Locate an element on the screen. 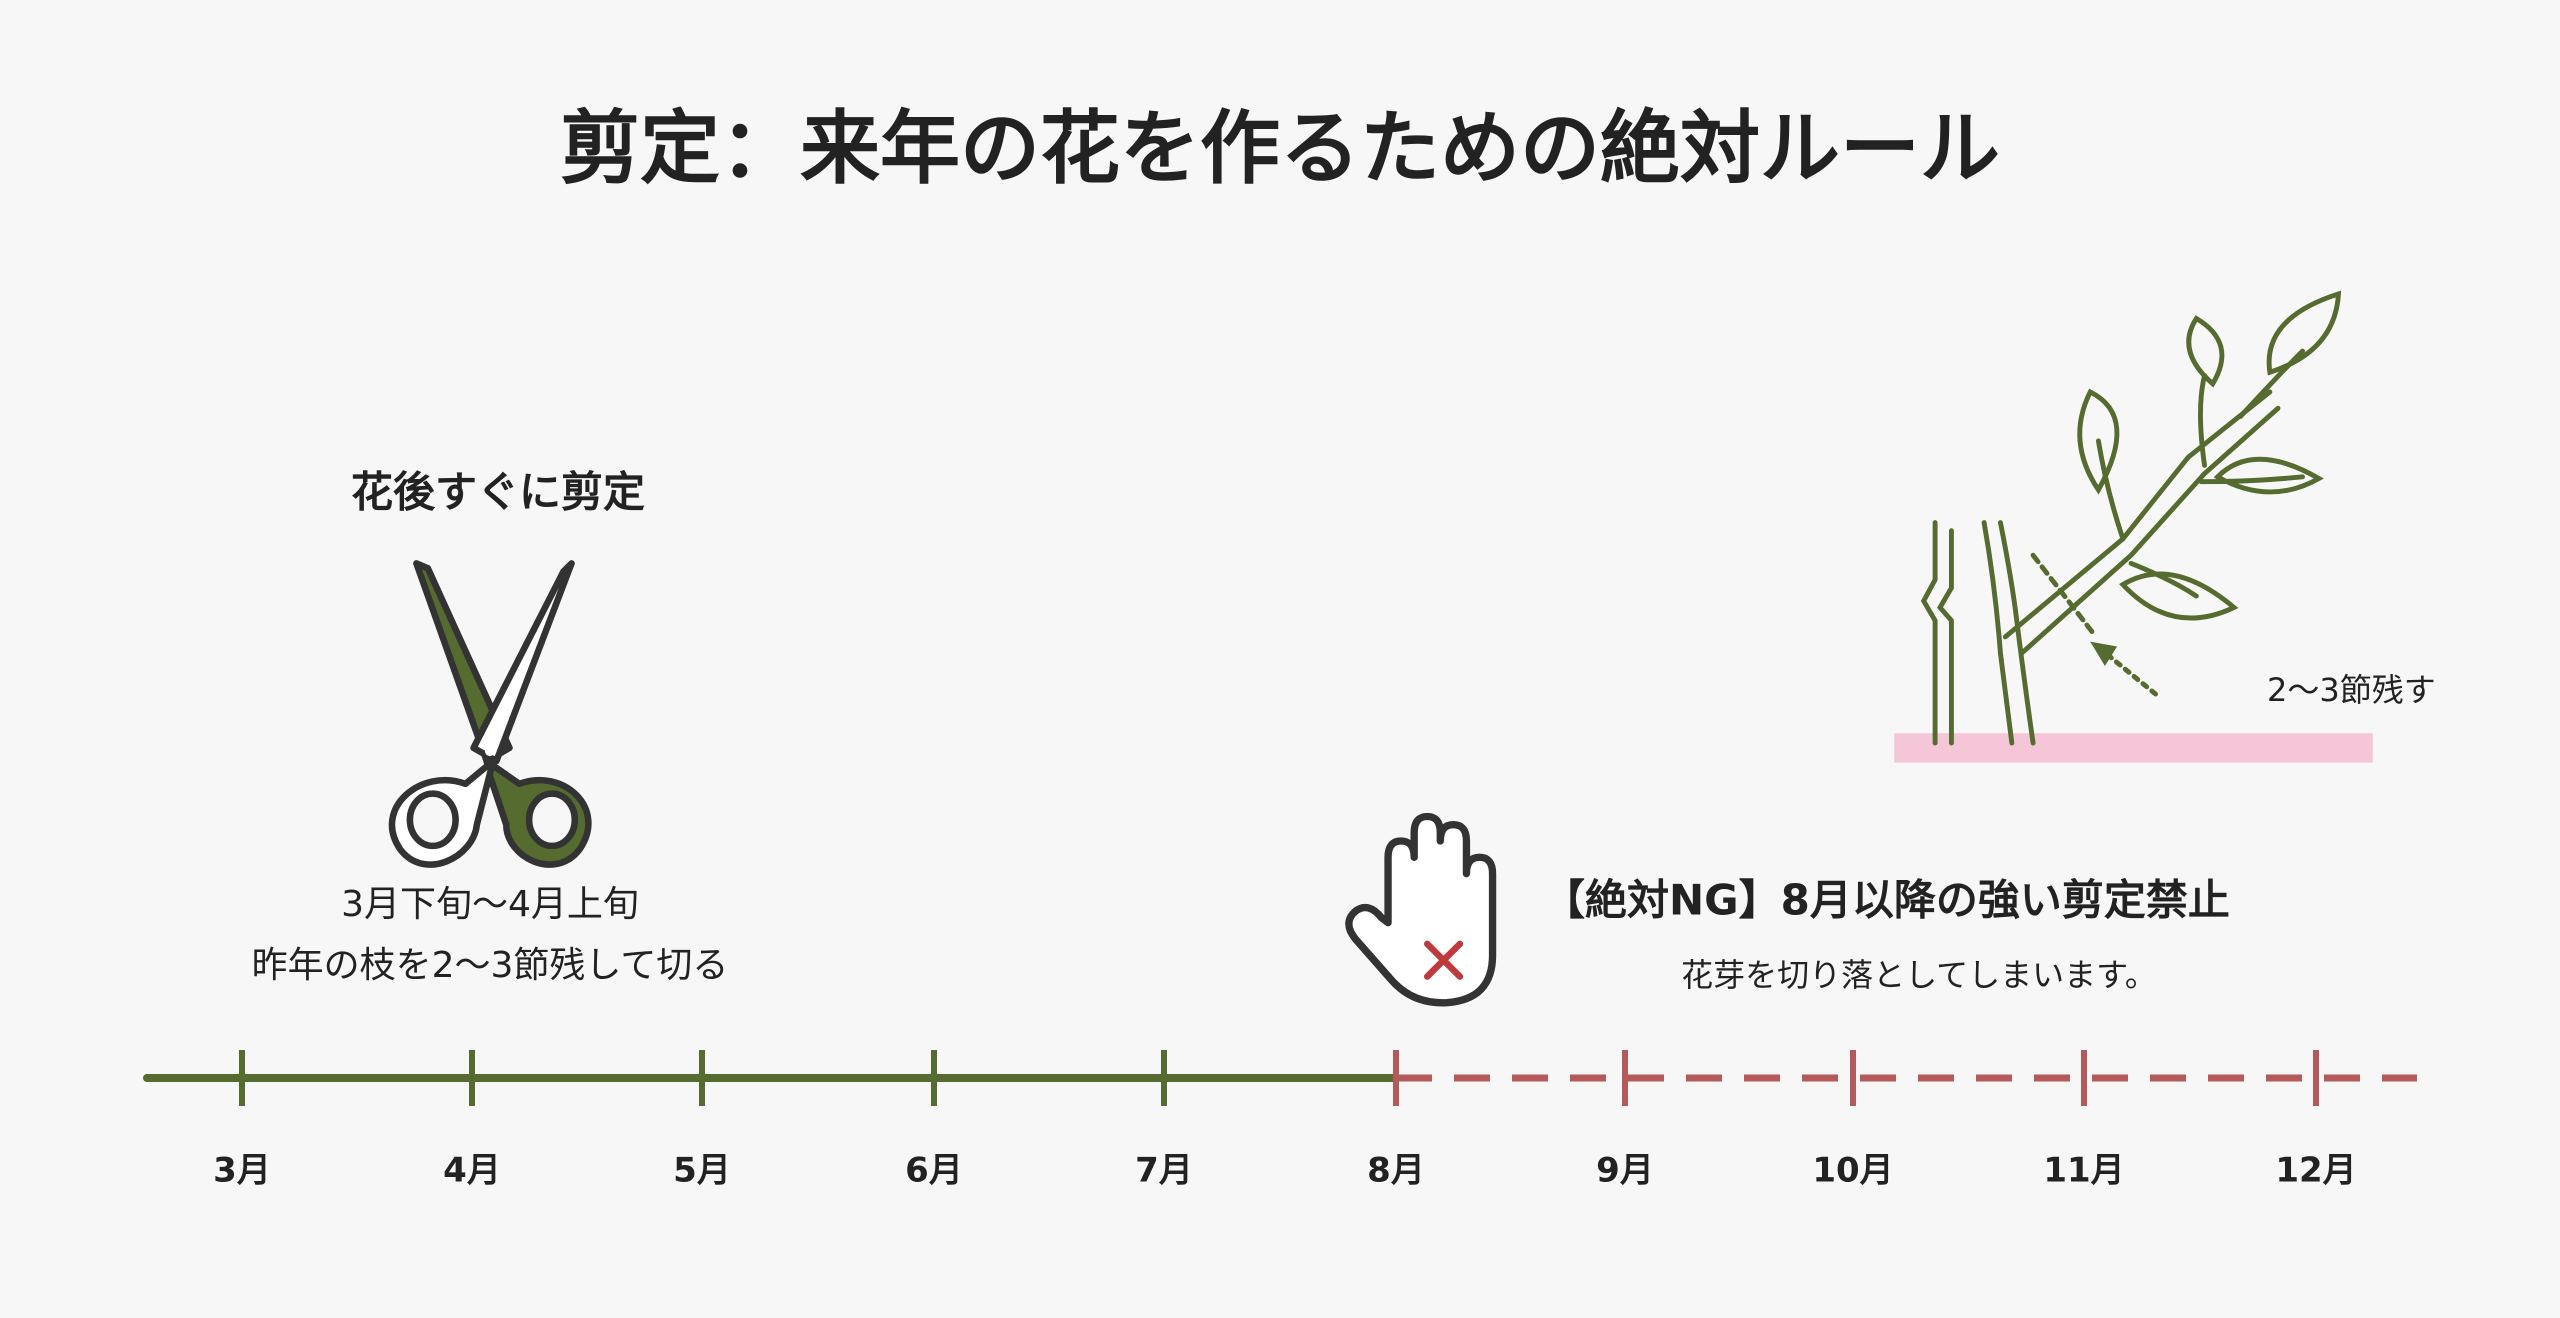 The image size is (2560, 1318). title: 剪定：来年の花を作るための絶対ルール is located at coordinates (1280, 148).